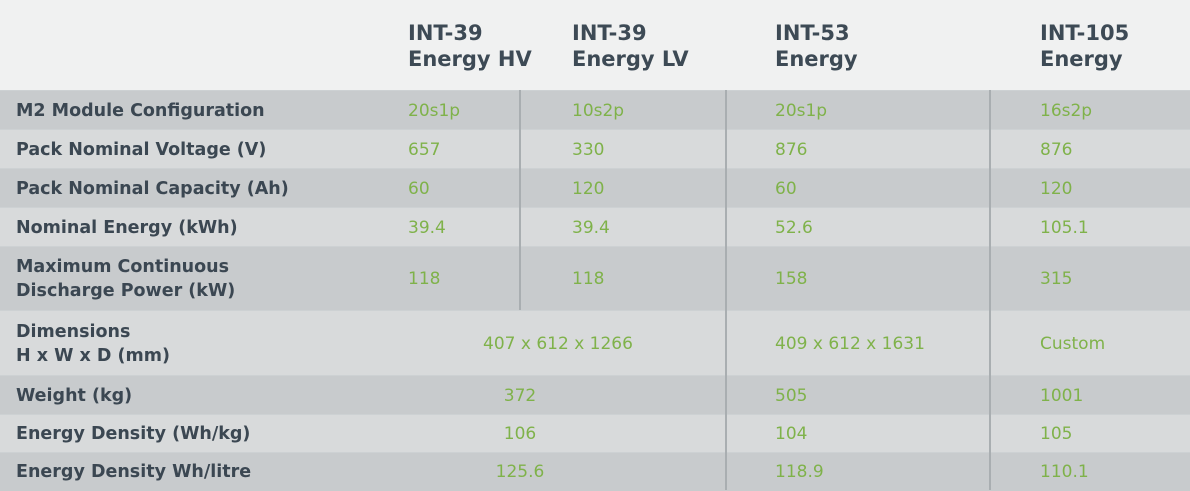  Describe the element at coordinates (791, 395) in the screenshot. I see `table-cell: 505` at that location.